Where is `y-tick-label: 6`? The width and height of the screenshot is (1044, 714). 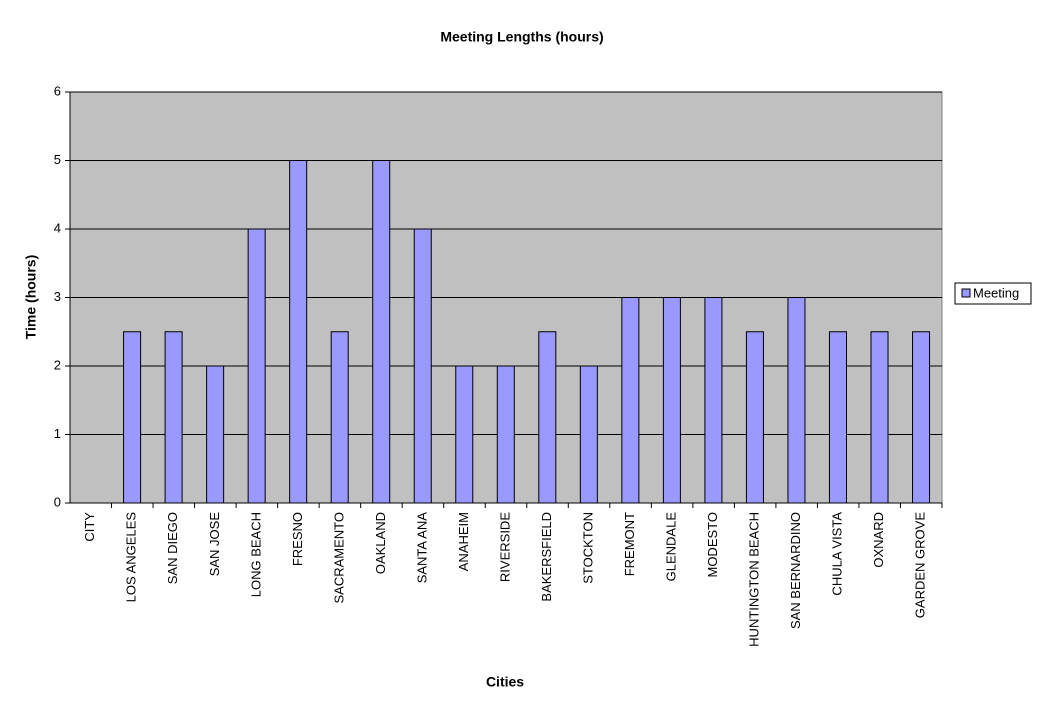 y-tick-label: 6 is located at coordinates (57, 90).